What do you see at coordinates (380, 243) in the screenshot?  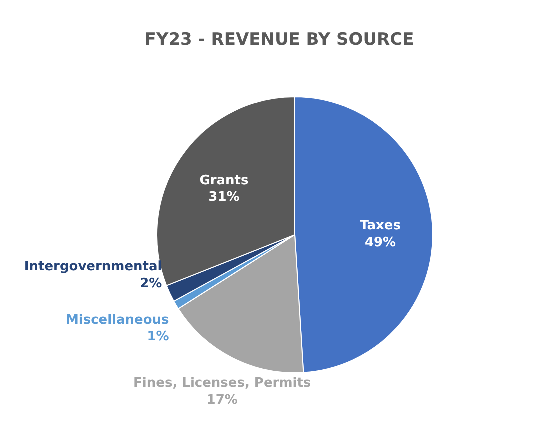 I see `data-label: 49%` at bounding box center [380, 243].